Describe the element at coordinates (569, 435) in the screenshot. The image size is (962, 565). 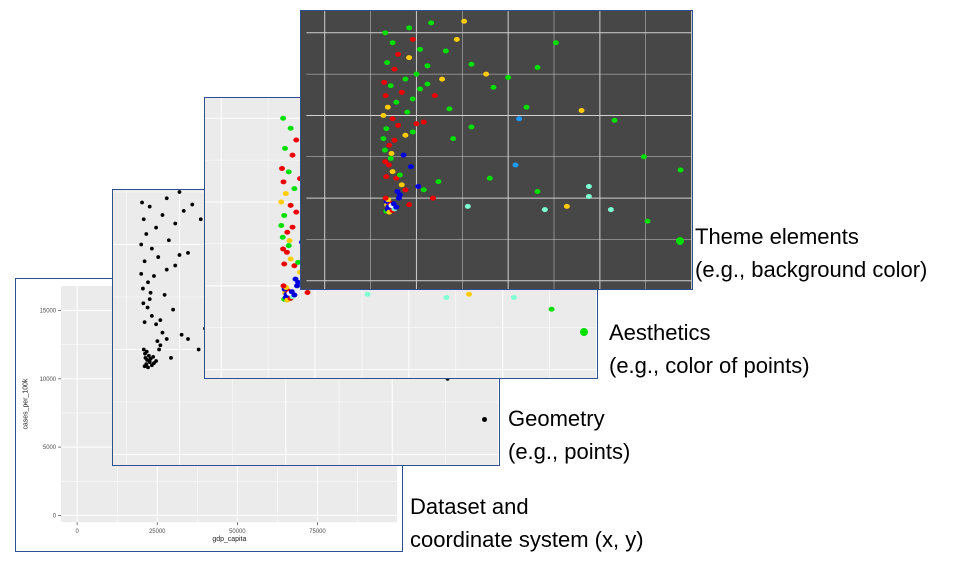
I see `caption-geometry: Geometry (e.g., points)` at that location.